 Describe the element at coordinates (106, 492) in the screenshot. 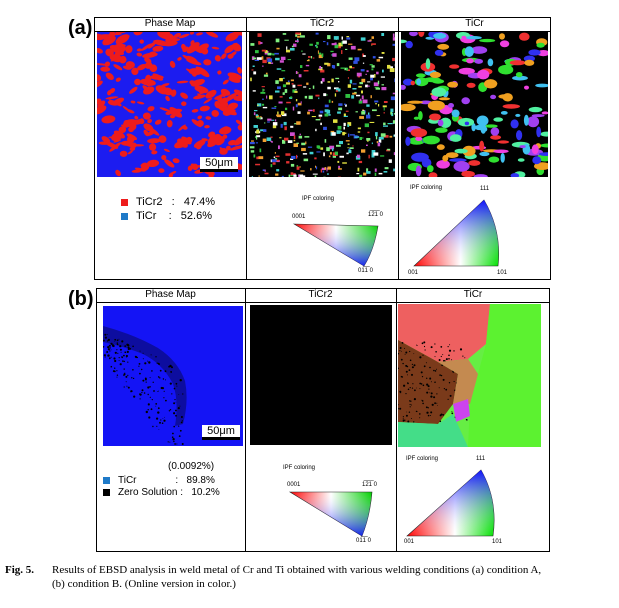

I see `legend-swatch-black` at that location.